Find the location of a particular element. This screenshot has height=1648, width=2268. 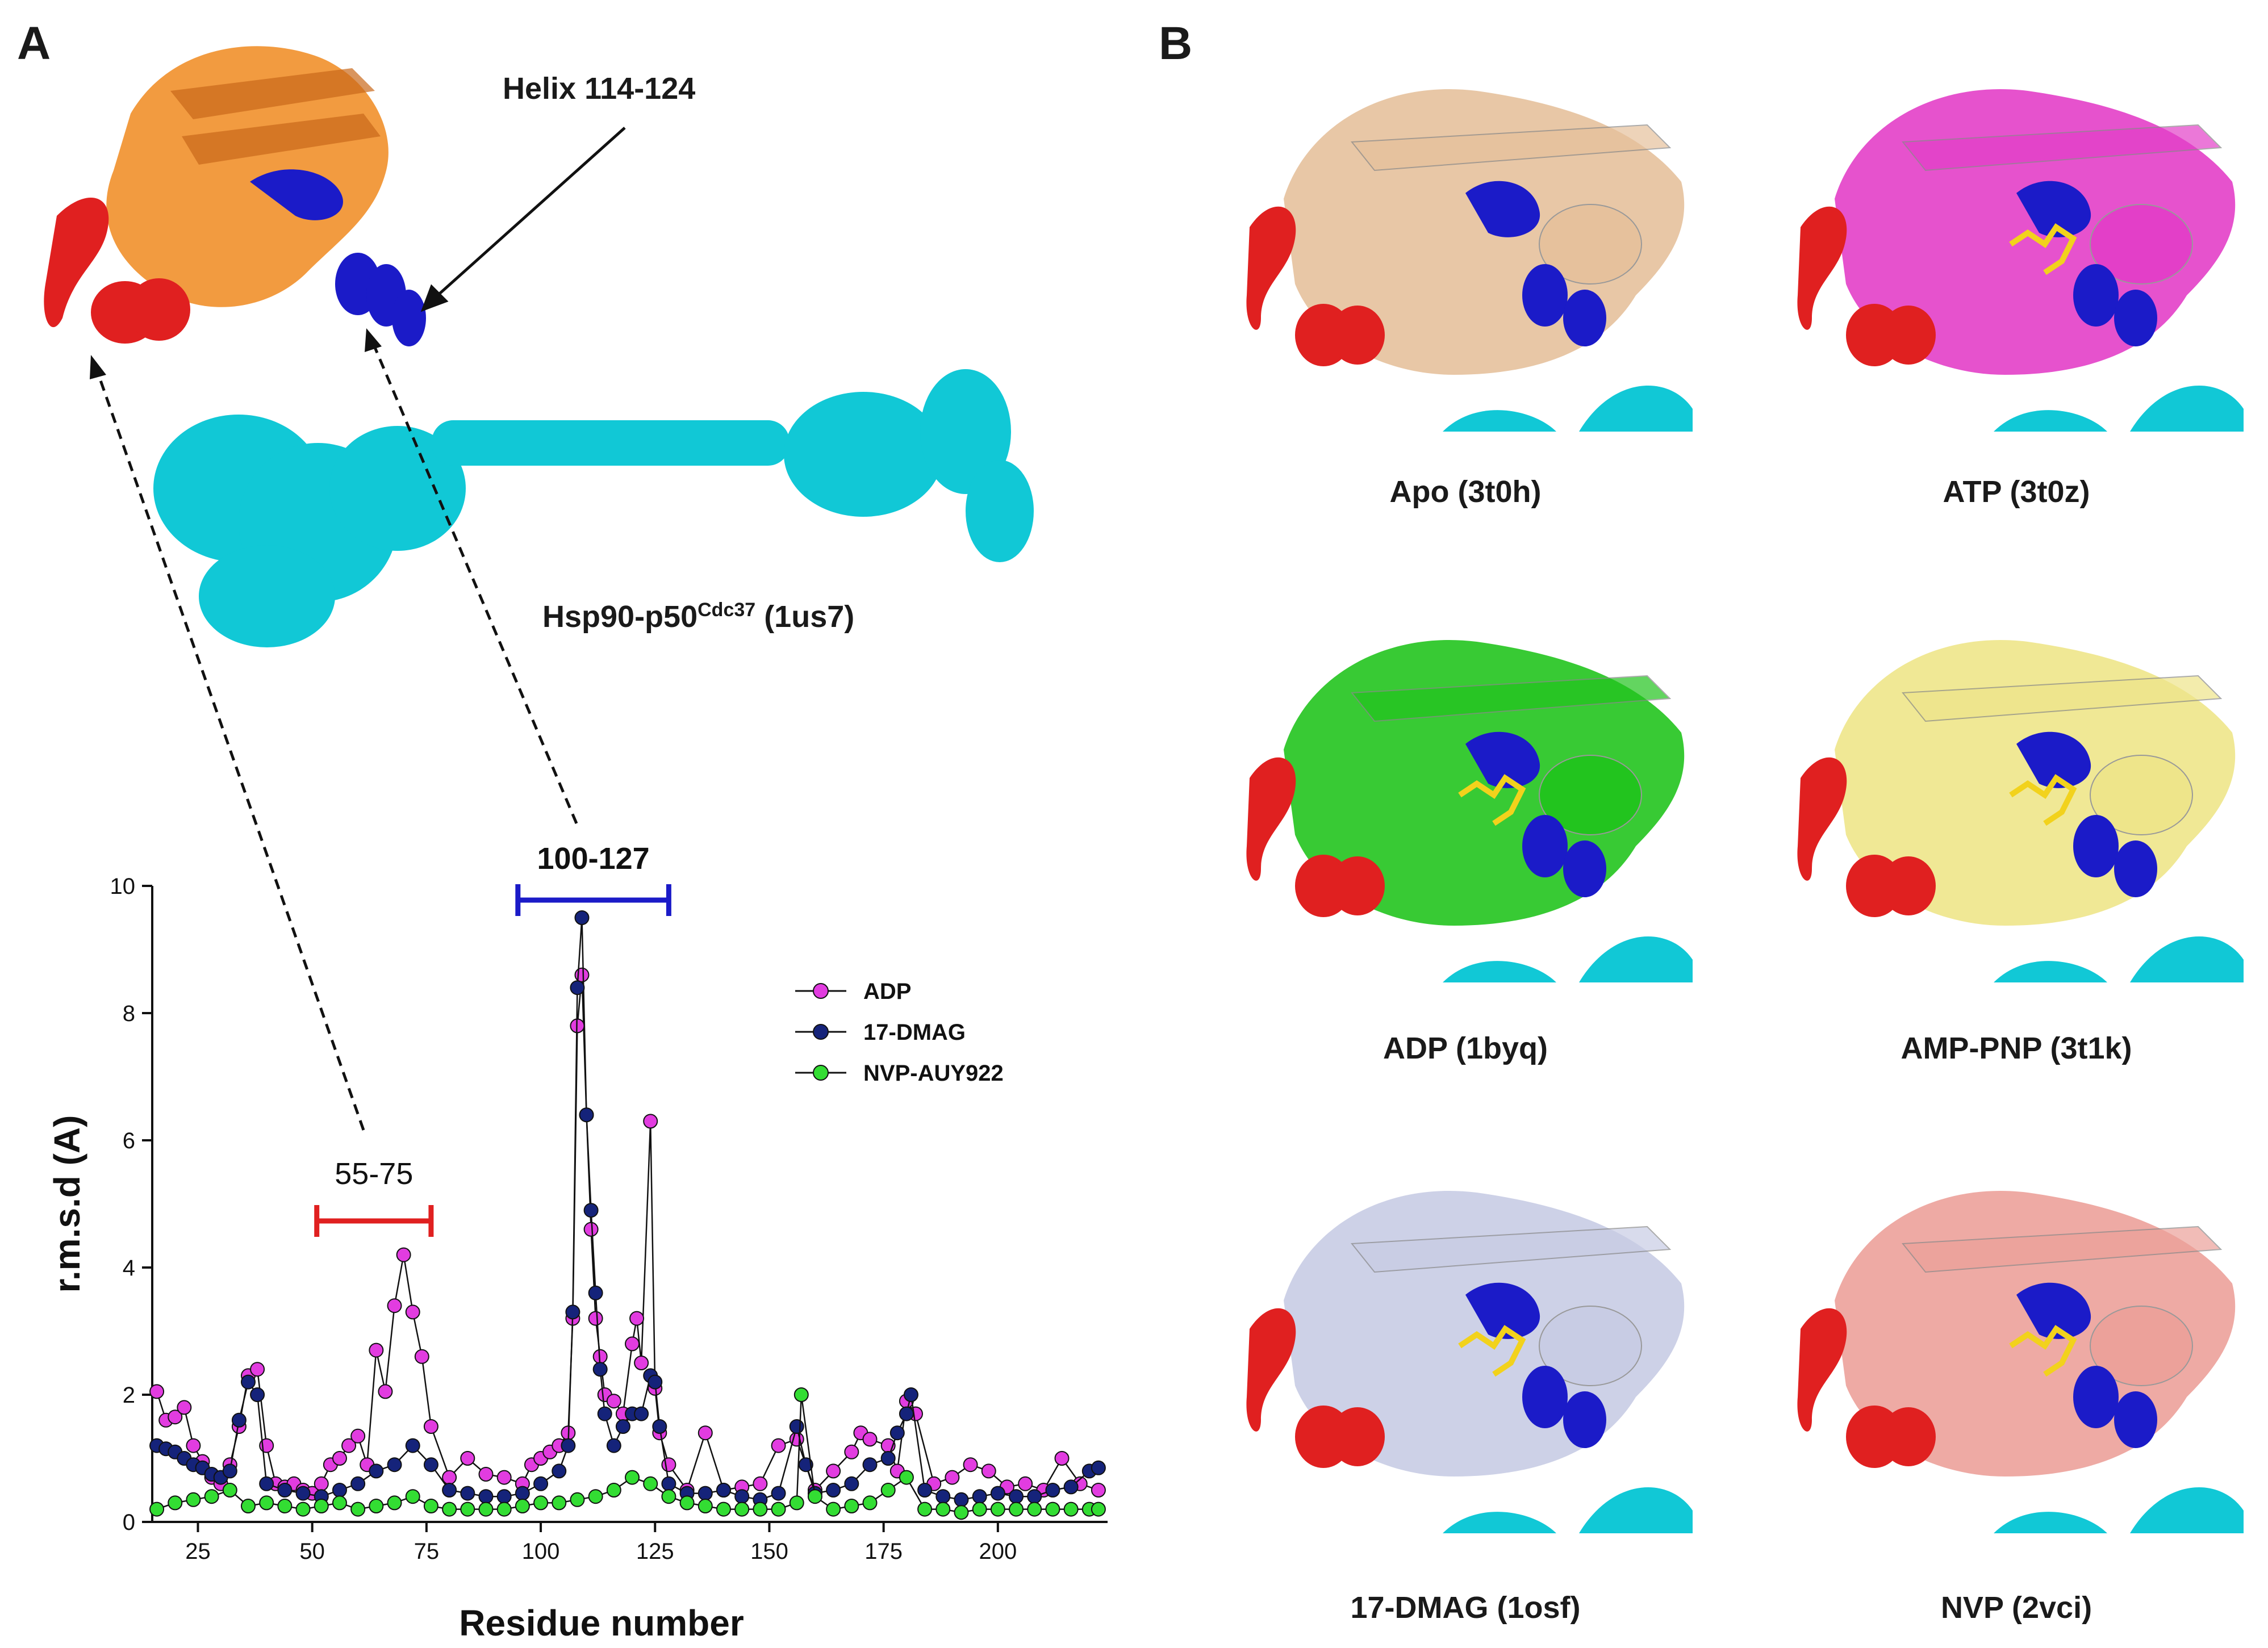

caption-atp: ATP (3t0z) is located at coordinates (2016, 492).